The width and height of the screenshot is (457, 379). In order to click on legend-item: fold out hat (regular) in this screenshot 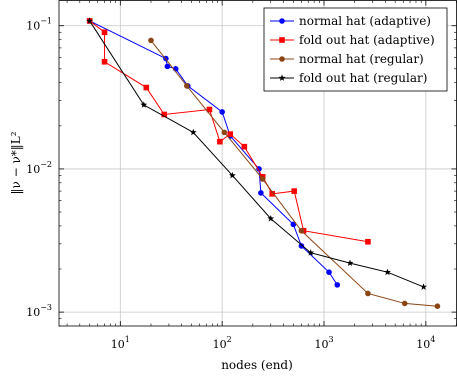, I will do `click(348, 78)`.